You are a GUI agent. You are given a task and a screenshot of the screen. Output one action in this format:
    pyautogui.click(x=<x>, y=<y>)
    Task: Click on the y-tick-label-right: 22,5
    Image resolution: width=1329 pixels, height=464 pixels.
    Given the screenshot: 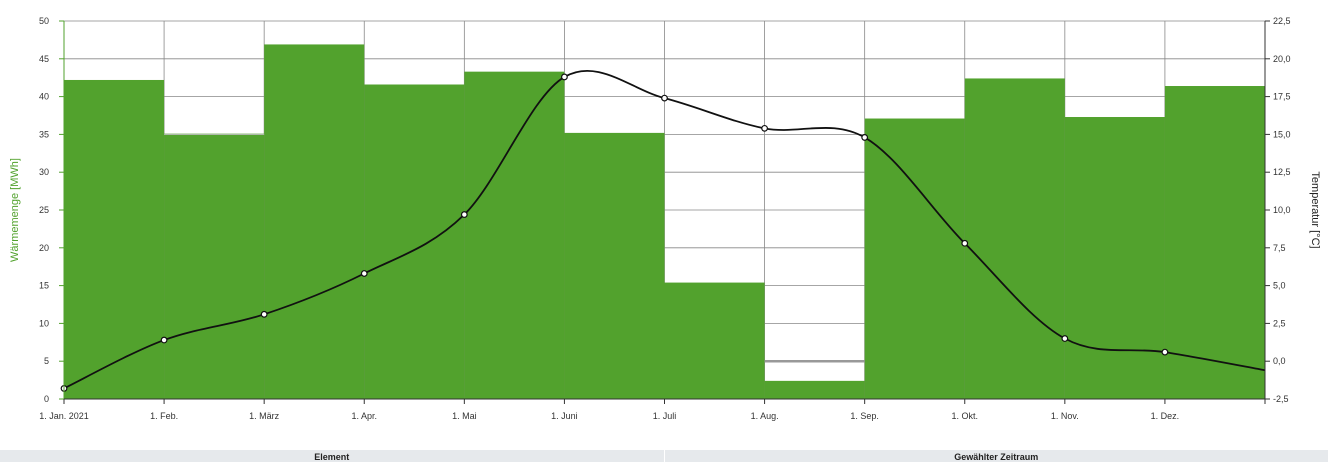 What is the action you would take?
    pyautogui.click(x=1282, y=21)
    